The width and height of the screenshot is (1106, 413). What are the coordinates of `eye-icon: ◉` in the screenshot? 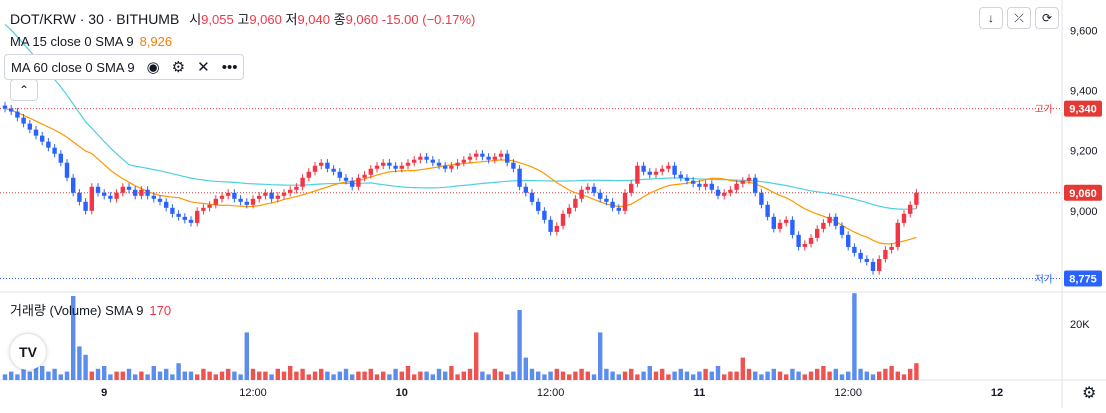 It's located at (153, 67).